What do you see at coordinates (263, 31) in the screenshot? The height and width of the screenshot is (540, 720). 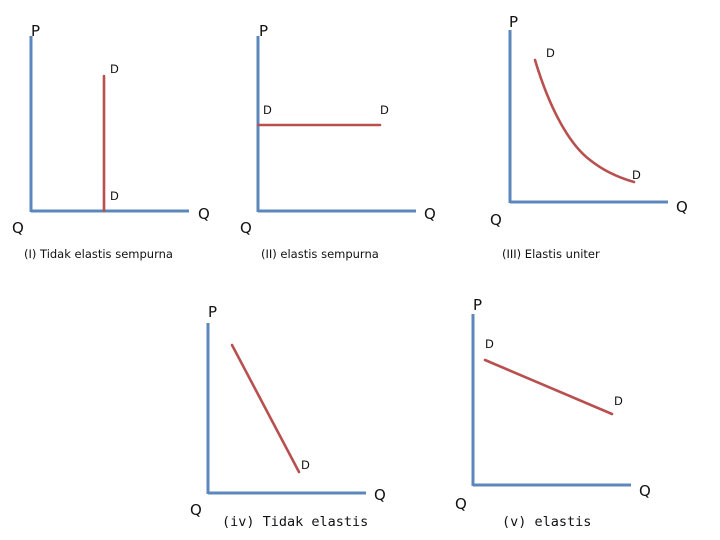 I see `panel-ii-p-label: P` at bounding box center [263, 31].